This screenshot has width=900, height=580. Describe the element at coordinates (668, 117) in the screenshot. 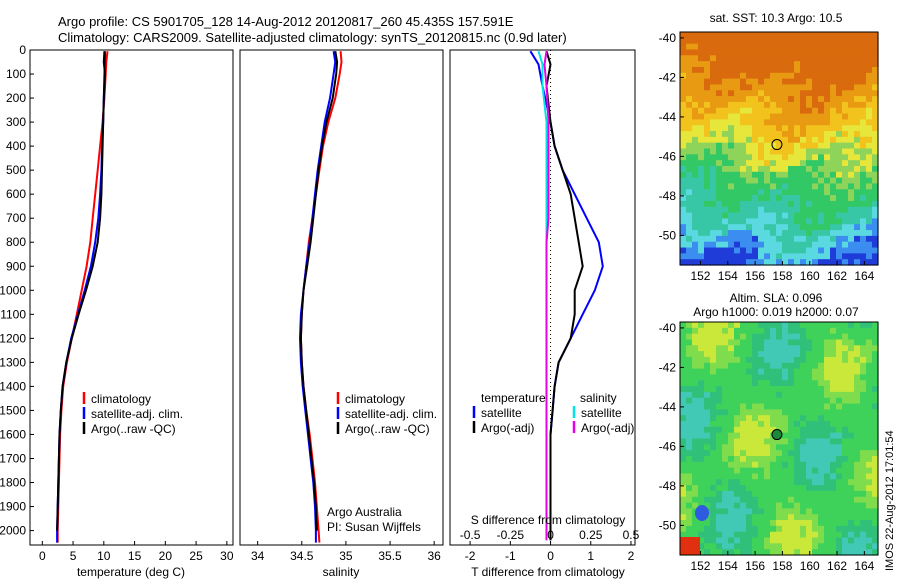

I see `lat-tick-label: -44` at that location.